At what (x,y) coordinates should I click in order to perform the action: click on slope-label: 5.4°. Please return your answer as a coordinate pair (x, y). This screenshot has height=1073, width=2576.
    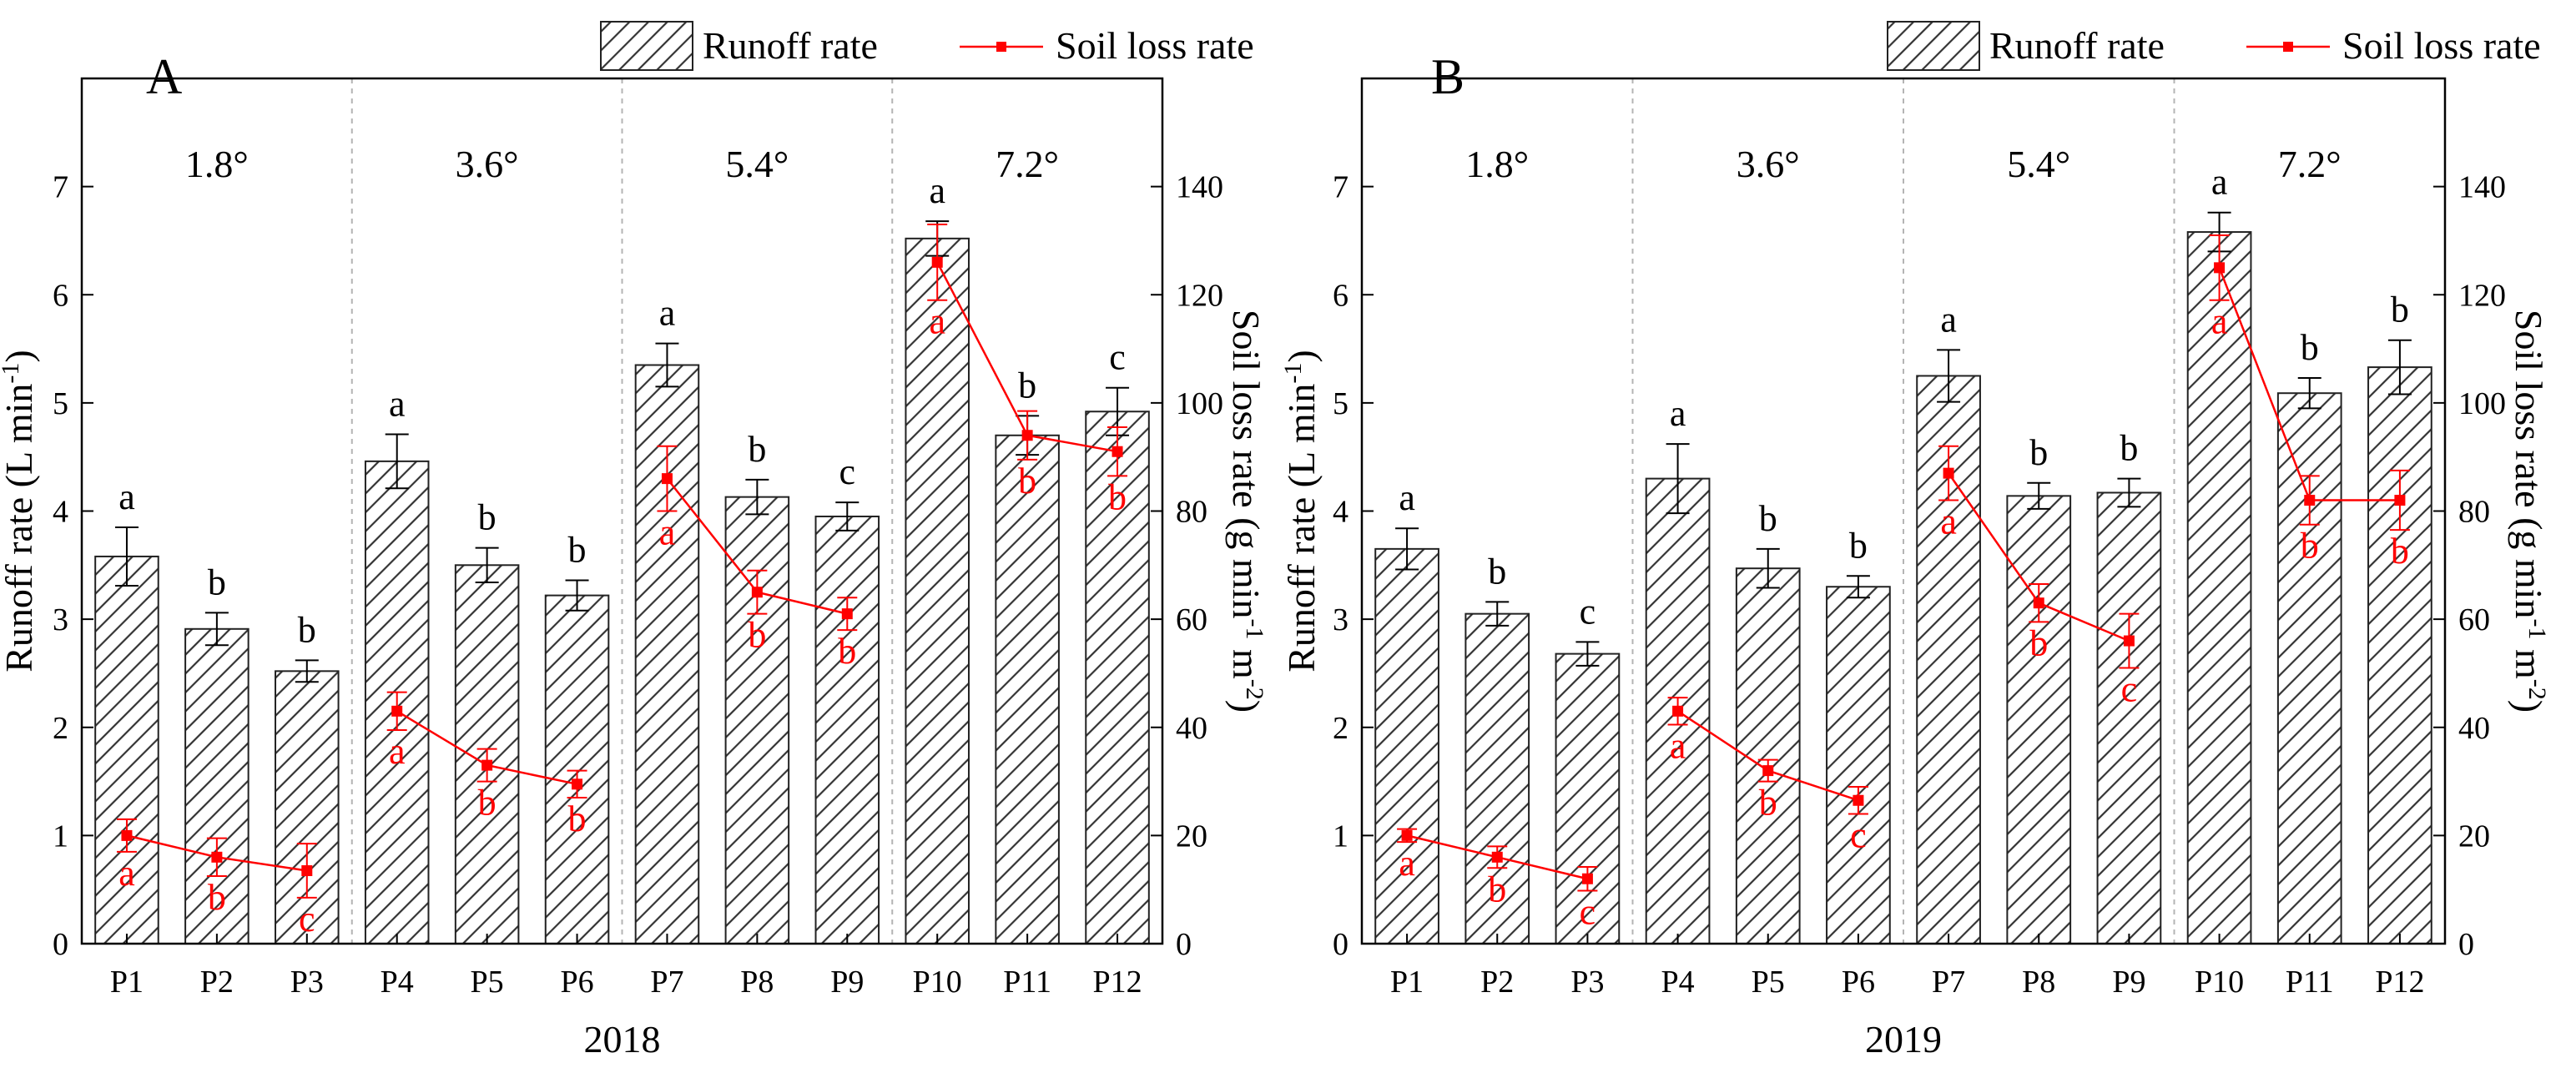
    Looking at the image, I should click on (757, 164).